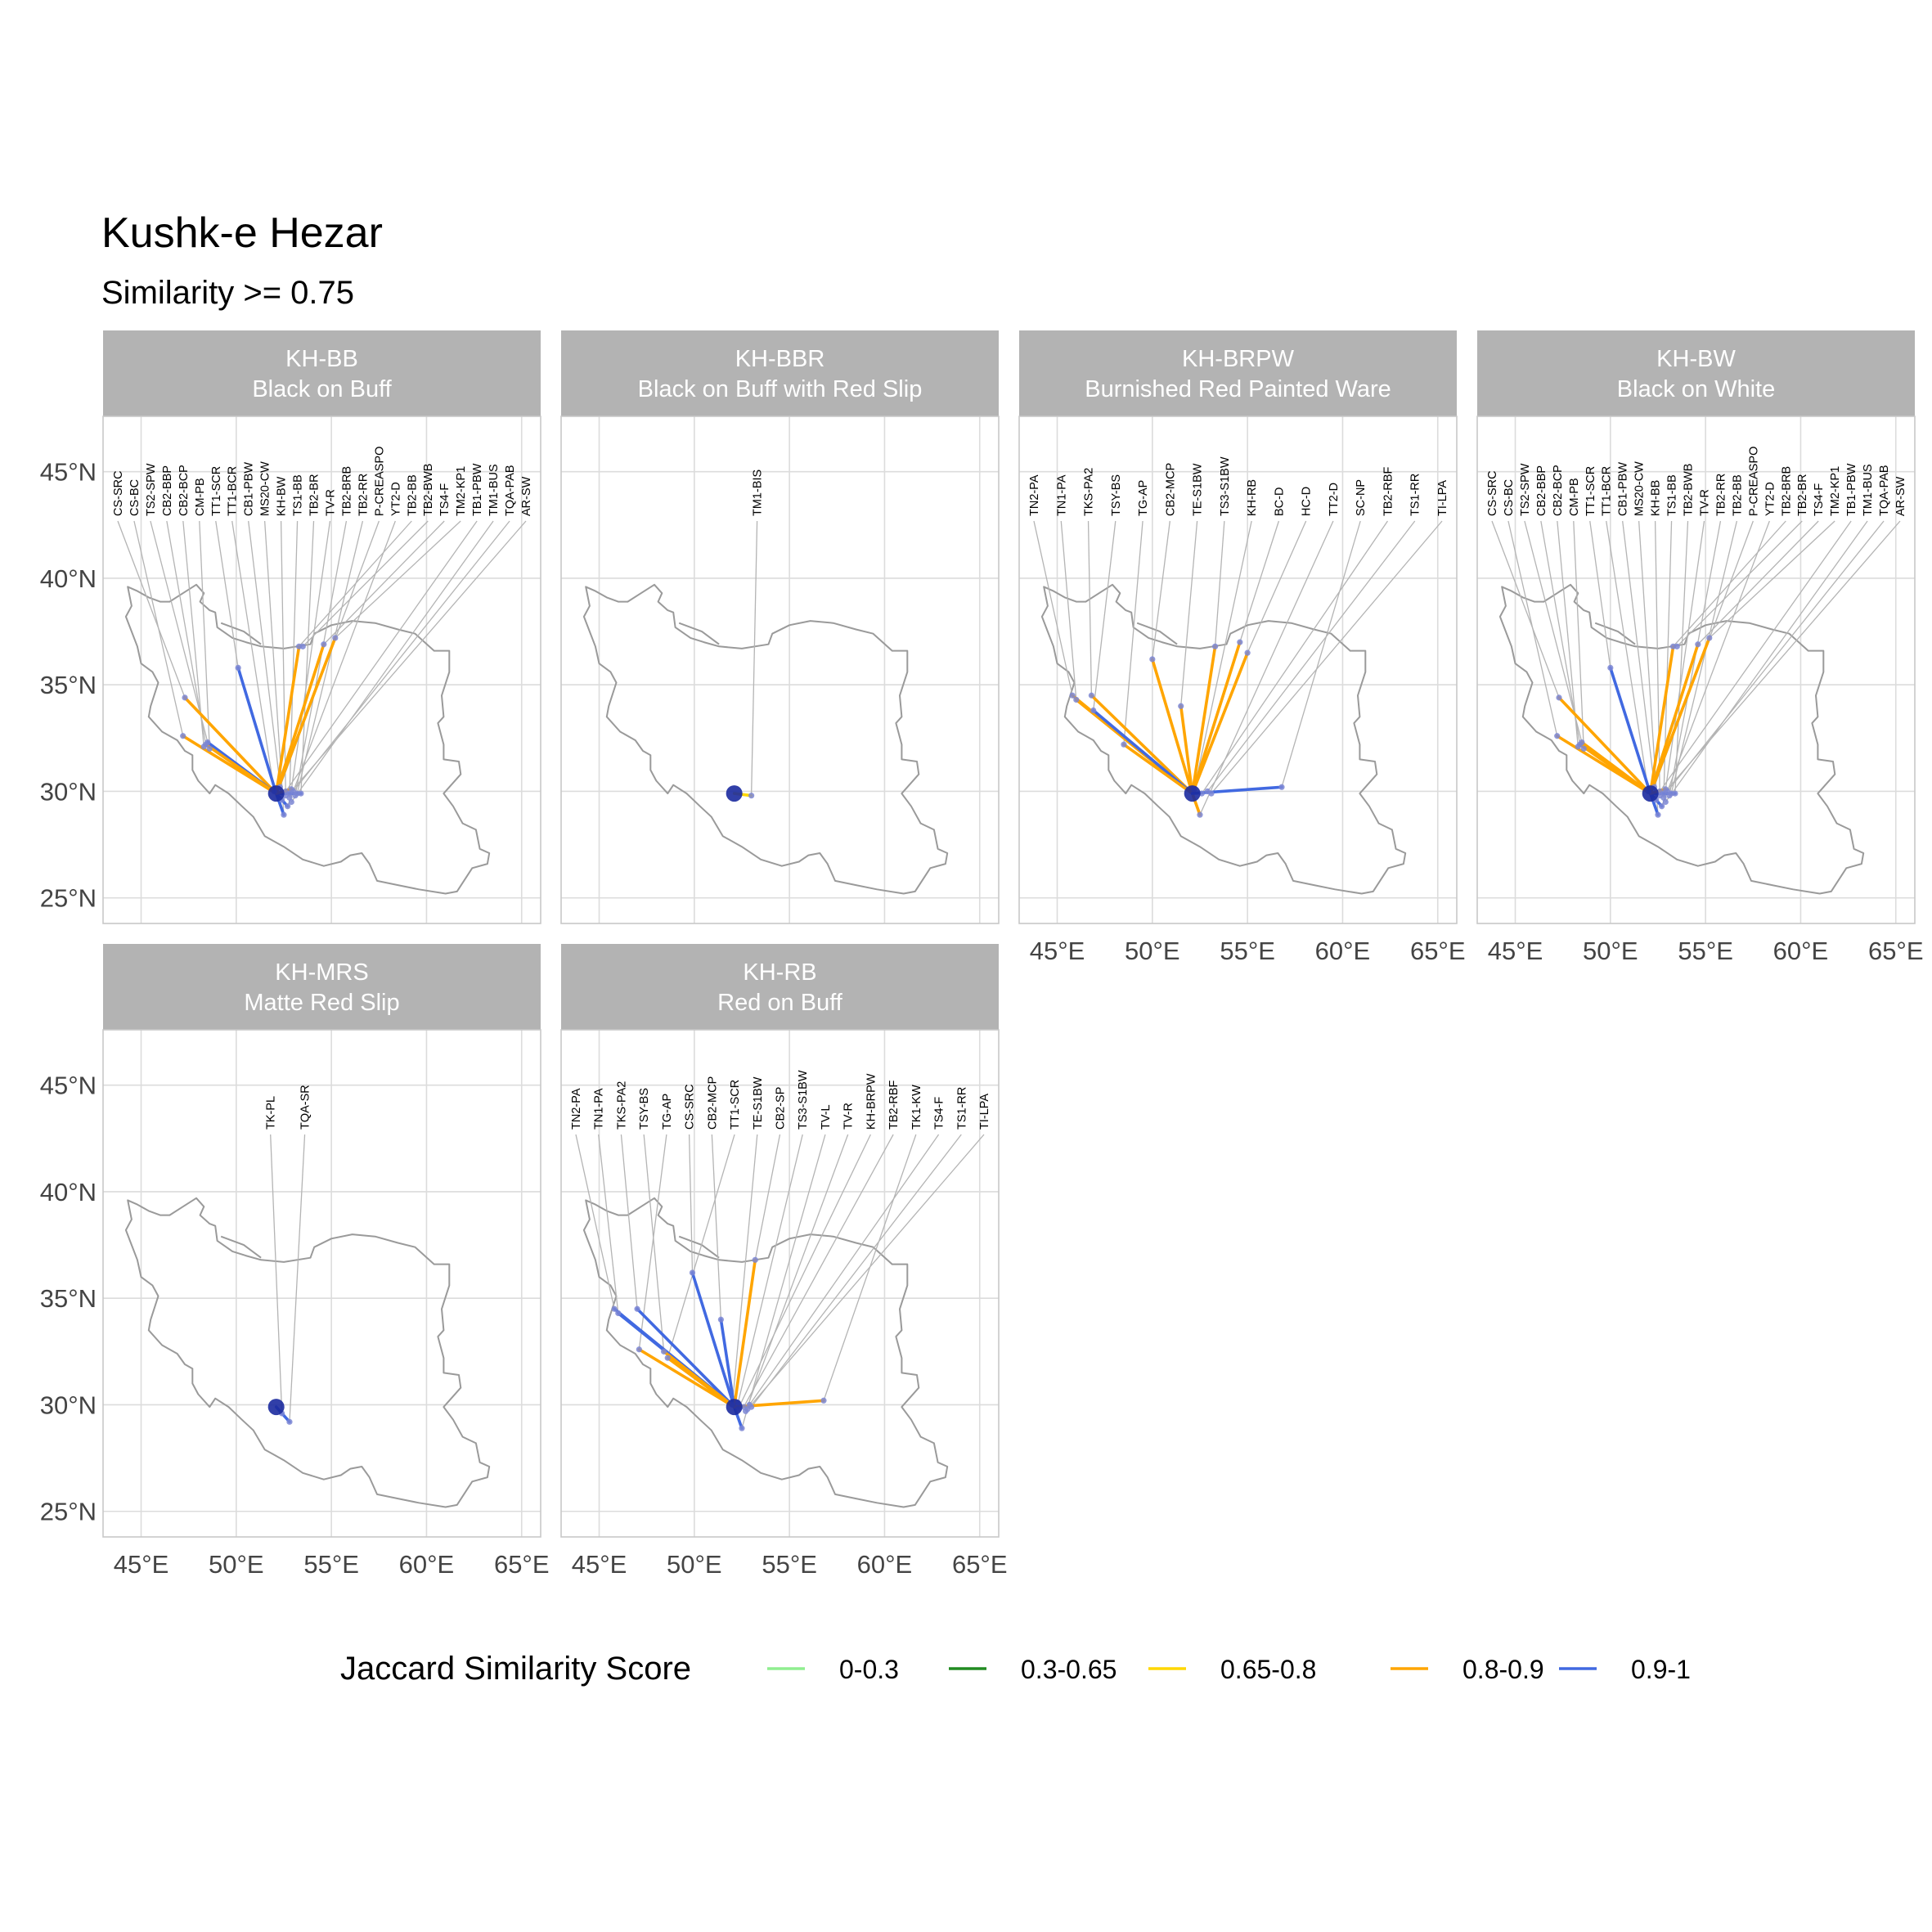 The image size is (1932, 1932). I want to click on site-label: TN2-PA, so click(576, 1109).